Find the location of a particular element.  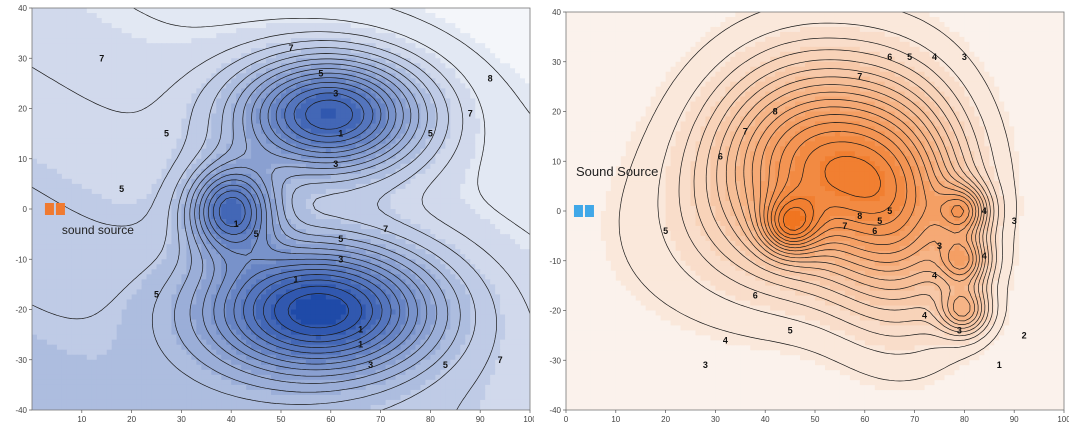

left-y-tick-label: 20 is located at coordinates (22, 109).